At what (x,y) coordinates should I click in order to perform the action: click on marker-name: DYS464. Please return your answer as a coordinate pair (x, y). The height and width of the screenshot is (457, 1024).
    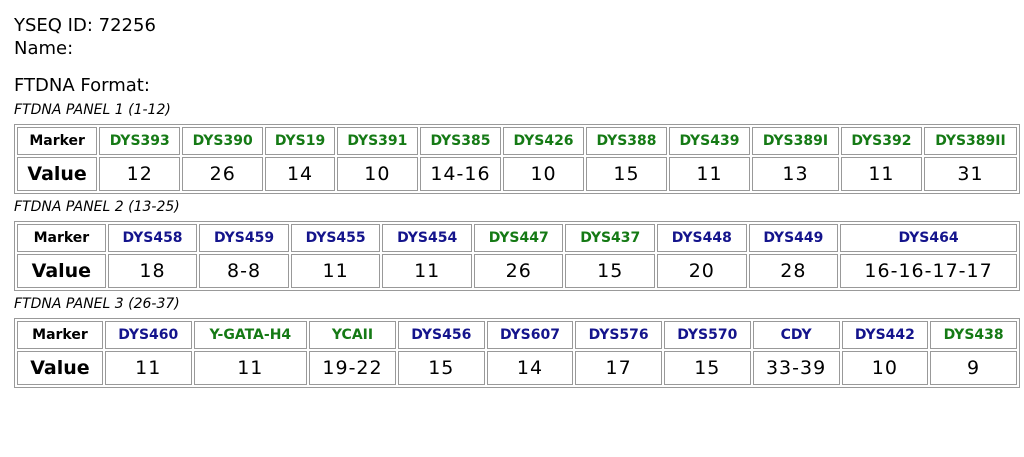
    Looking at the image, I should click on (928, 238).